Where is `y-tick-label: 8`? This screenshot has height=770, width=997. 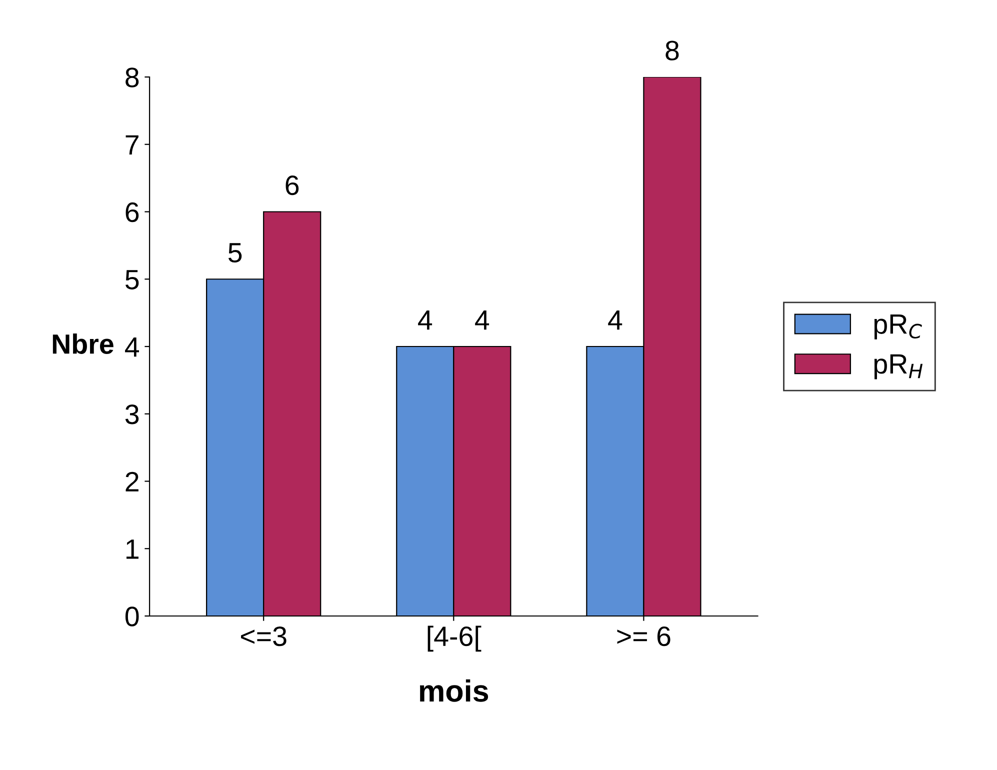 y-tick-label: 8 is located at coordinates (132, 78).